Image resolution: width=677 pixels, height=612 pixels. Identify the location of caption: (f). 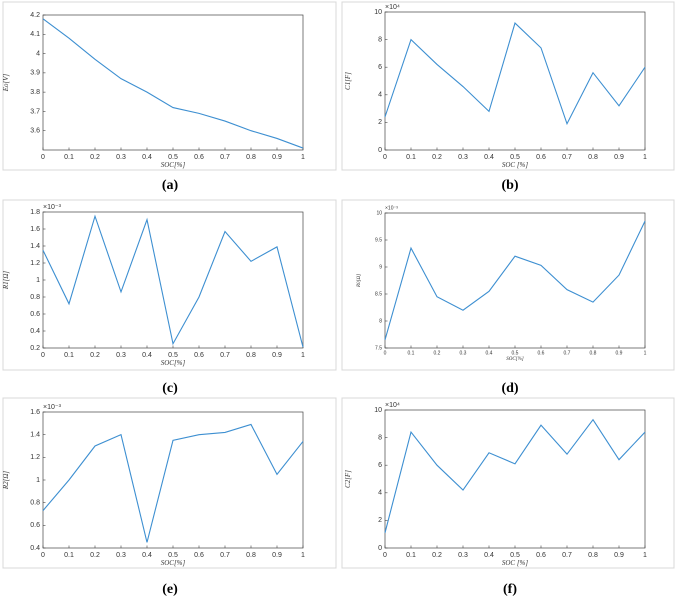
(510, 589).